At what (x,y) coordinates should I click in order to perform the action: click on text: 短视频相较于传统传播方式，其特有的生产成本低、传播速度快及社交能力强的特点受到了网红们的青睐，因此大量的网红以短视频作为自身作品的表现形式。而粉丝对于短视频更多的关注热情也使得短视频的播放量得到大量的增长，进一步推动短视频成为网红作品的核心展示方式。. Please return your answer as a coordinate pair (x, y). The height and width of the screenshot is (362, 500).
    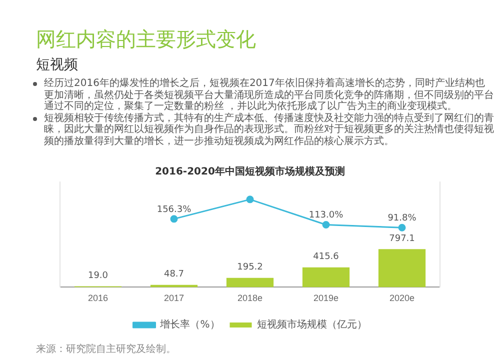
    Looking at the image, I should click on (269, 129).